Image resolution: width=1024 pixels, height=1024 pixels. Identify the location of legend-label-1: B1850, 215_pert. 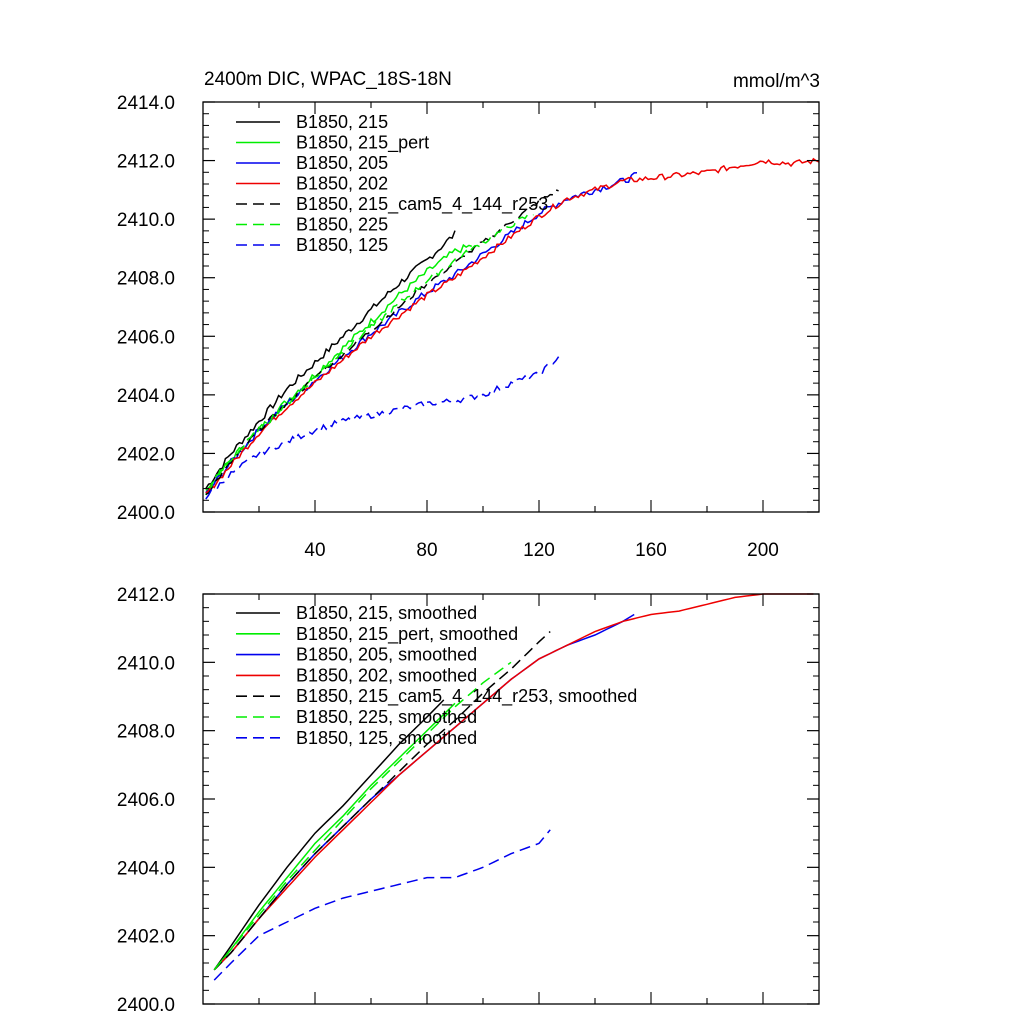
(362, 143).